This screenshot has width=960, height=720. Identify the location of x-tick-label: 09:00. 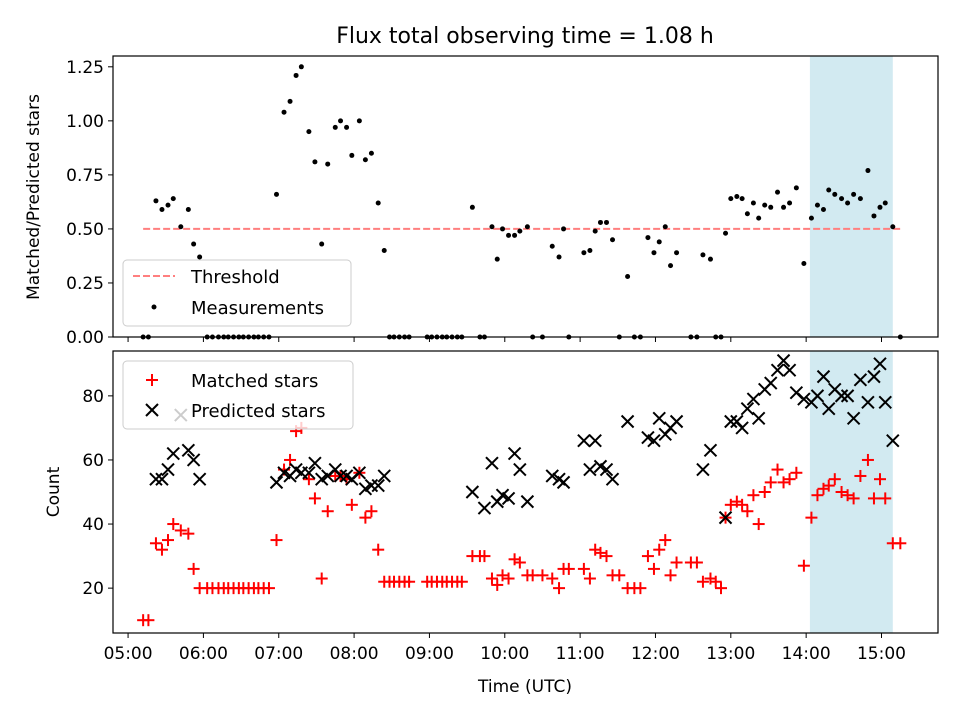
(429, 654).